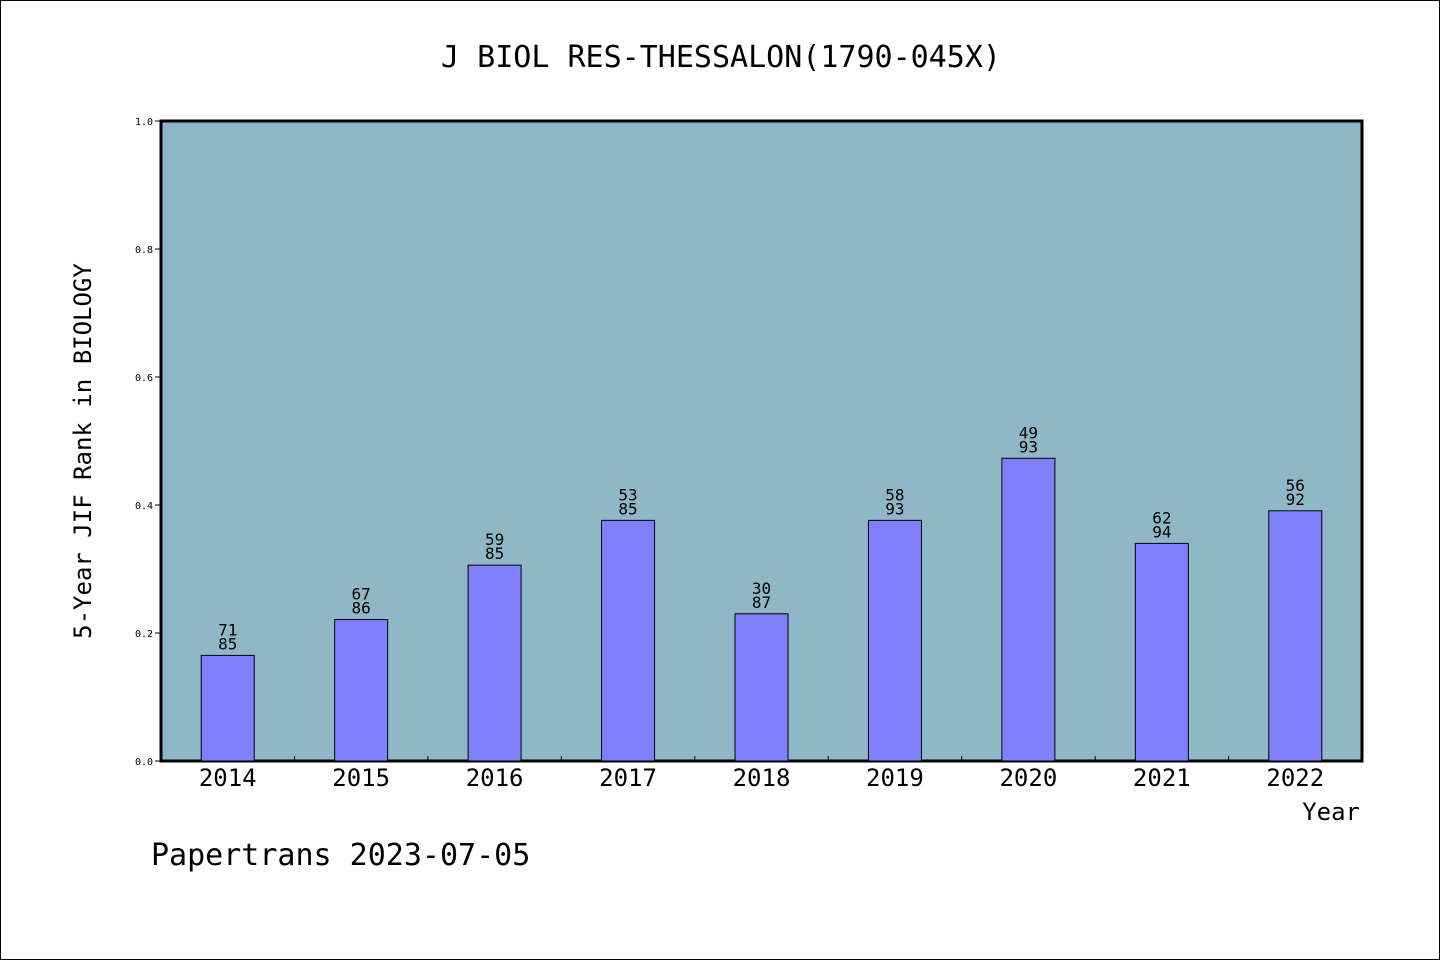 The width and height of the screenshot is (1440, 964). What do you see at coordinates (1295, 636) in the screenshot?
I see `bar-2022` at bounding box center [1295, 636].